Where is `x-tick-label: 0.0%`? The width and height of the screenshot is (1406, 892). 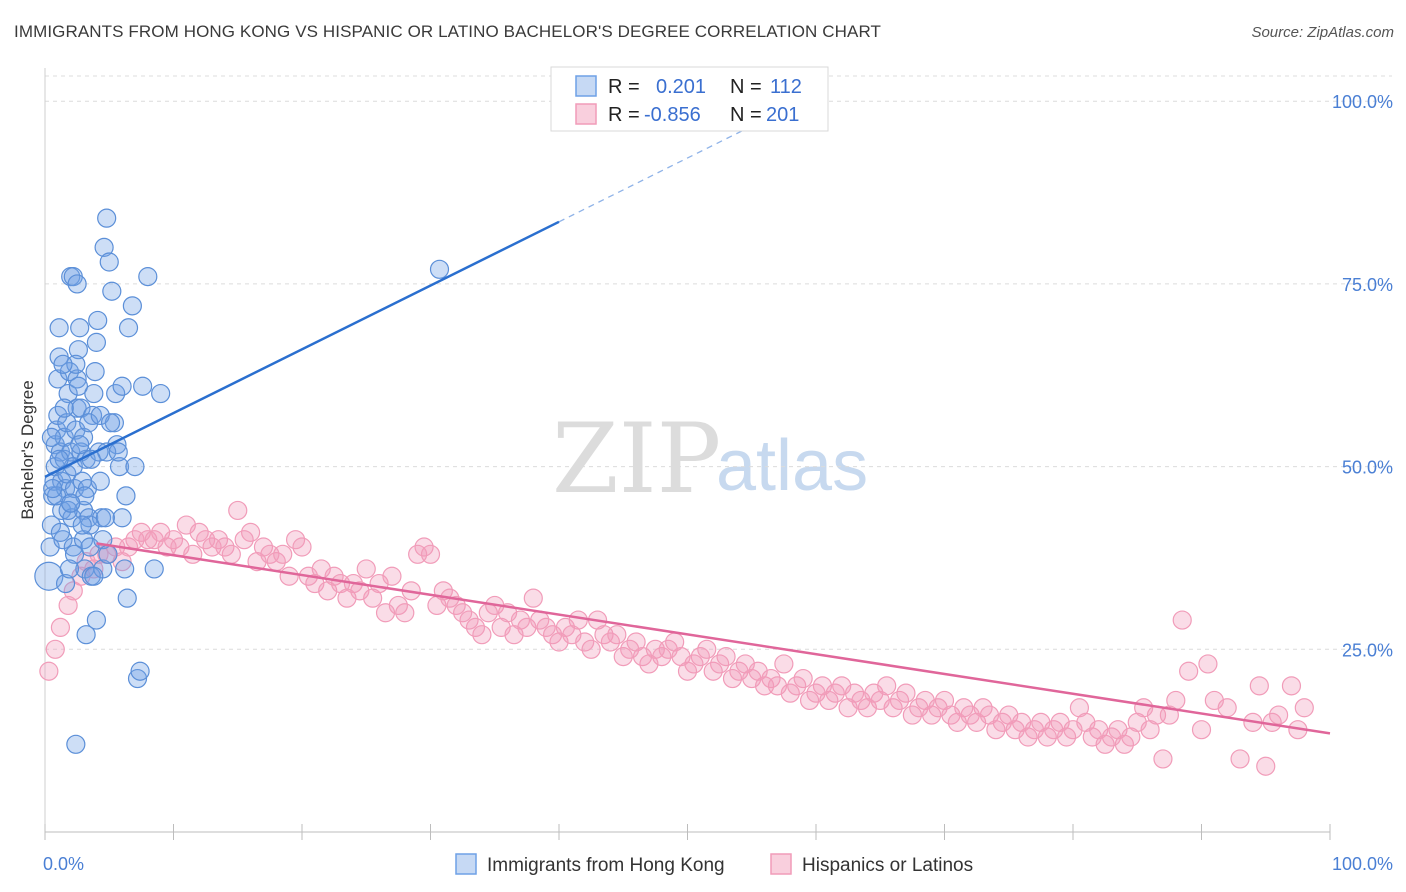 x-tick-label: 0.0% is located at coordinates (63, 864).